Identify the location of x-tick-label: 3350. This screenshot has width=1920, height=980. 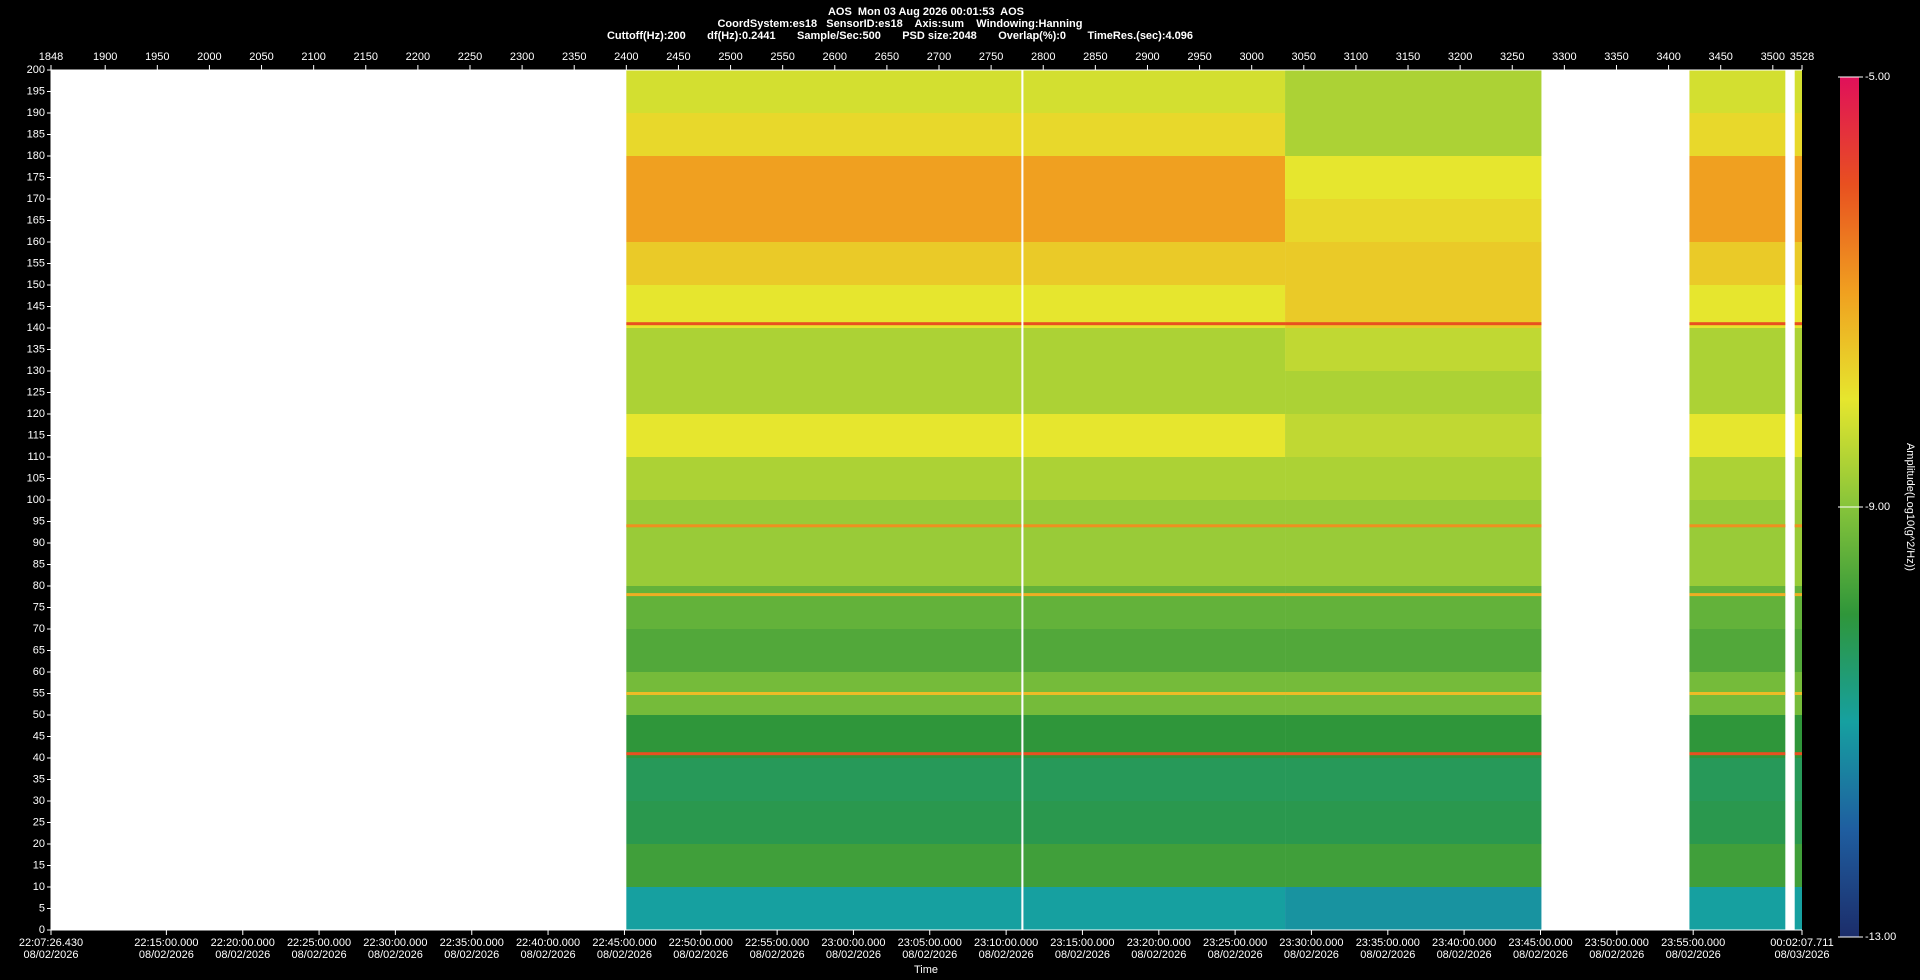
(1616, 57).